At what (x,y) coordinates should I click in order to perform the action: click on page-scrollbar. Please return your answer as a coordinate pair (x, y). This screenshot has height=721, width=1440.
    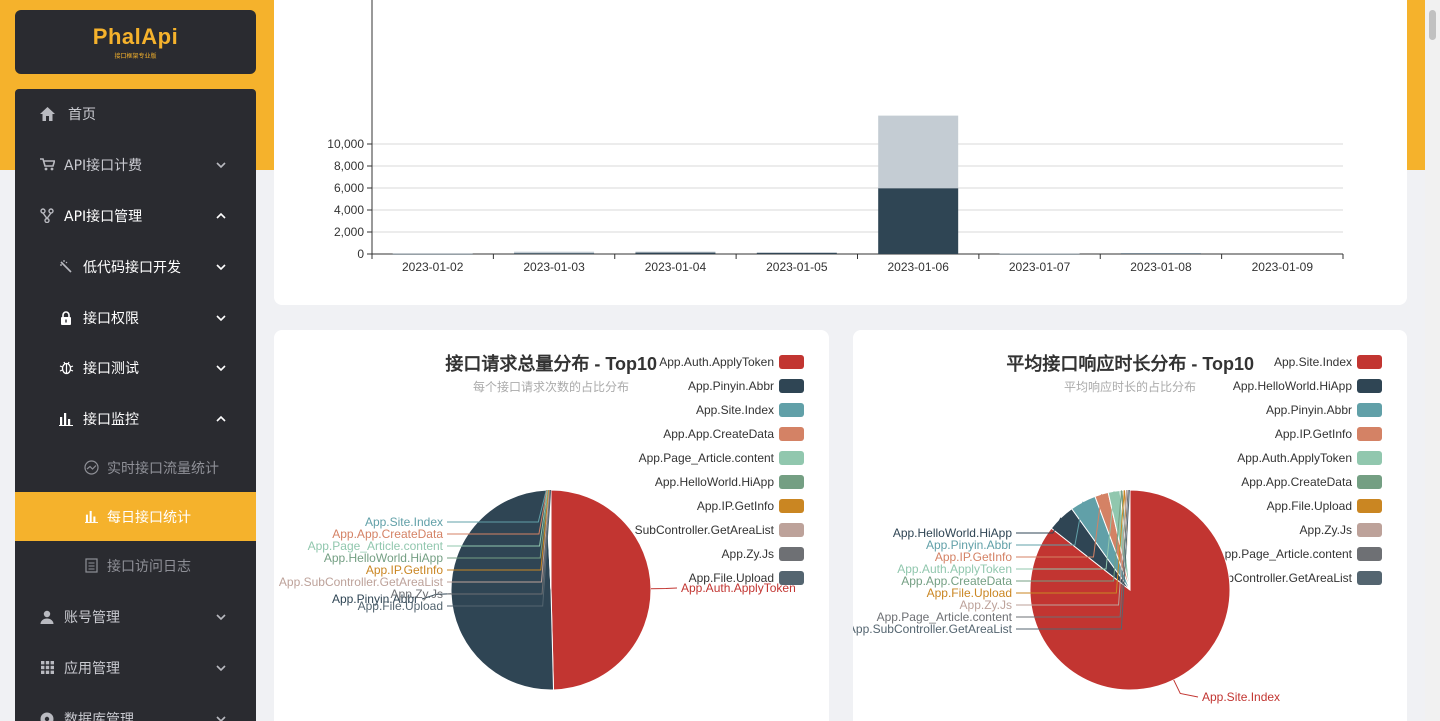
    Looking at the image, I should click on (1432, 360).